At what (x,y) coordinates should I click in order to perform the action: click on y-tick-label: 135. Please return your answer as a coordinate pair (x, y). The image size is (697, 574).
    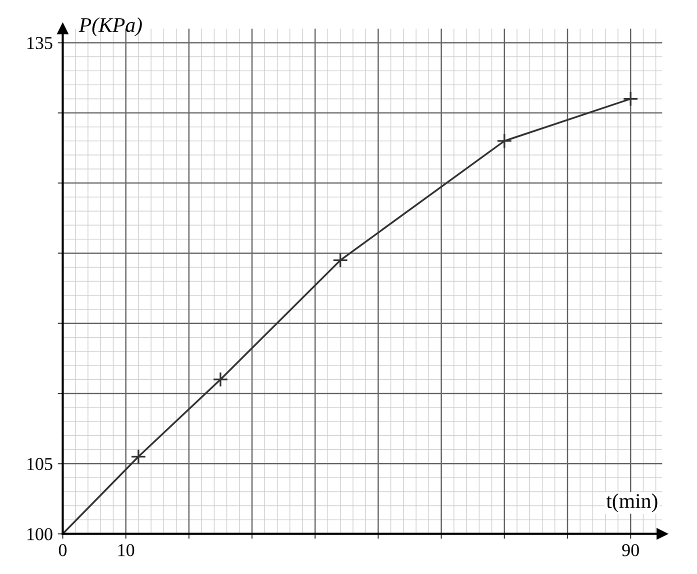
    Looking at the image, I should click on (40, 43).